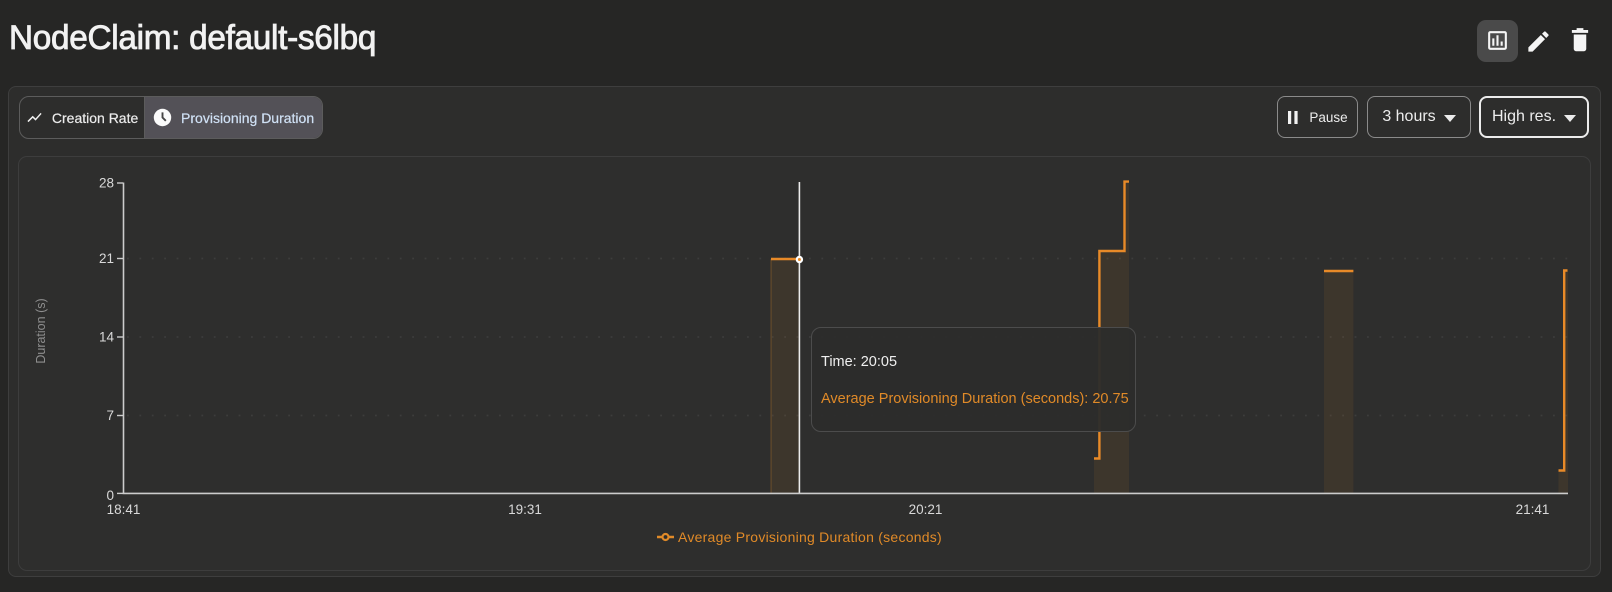  What do you see at coordinates (110, 415) in the screenshot?
I see `svg-text: 7` at bounding box center [110, 415].